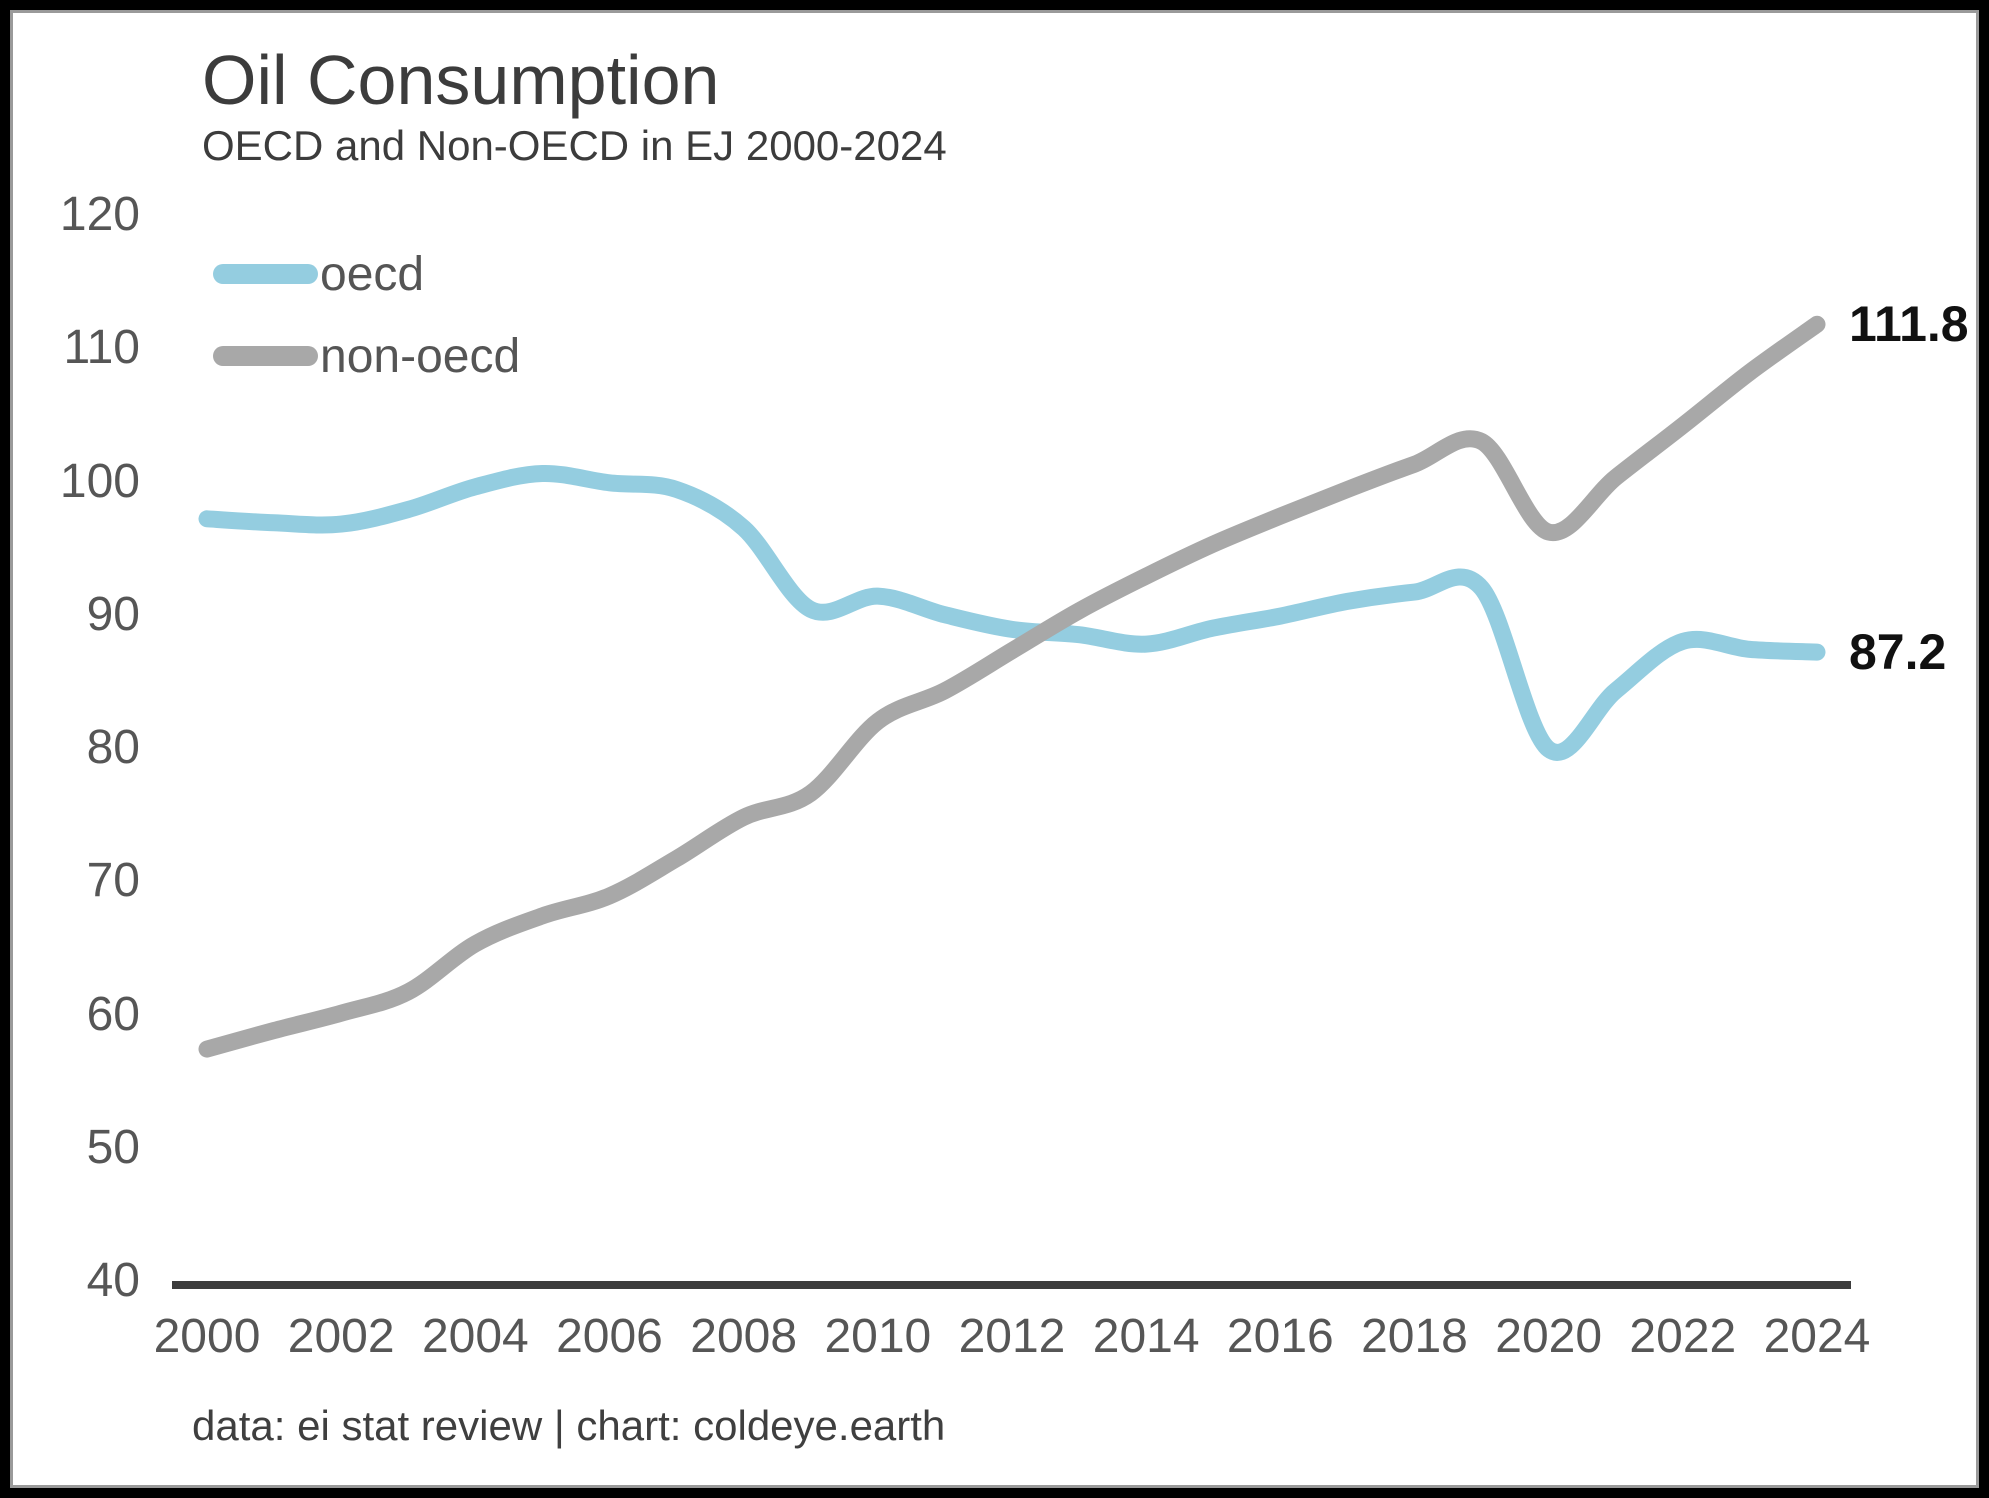 The image size is (1989, 1498). Describe the element at coordinates (609, 1336) in the screenshot. I see `x-tick-label: 2006` at that location.